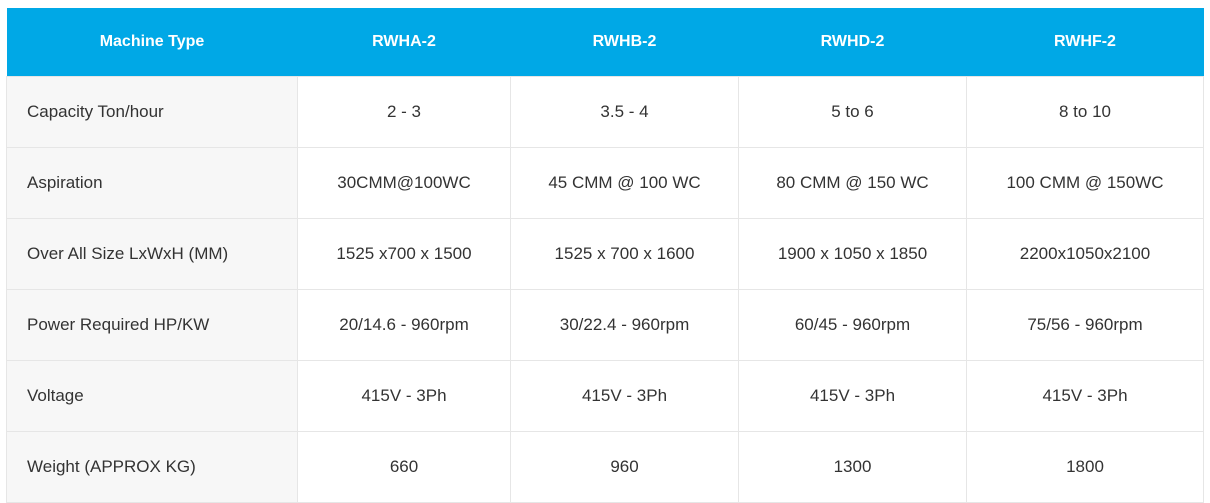 This screenshot has height=503, width=1210. What do you see at coordinates (852, 112) in the screenshot?
I see `table-cell: 5 to 6` at bounding box center [852, 112].